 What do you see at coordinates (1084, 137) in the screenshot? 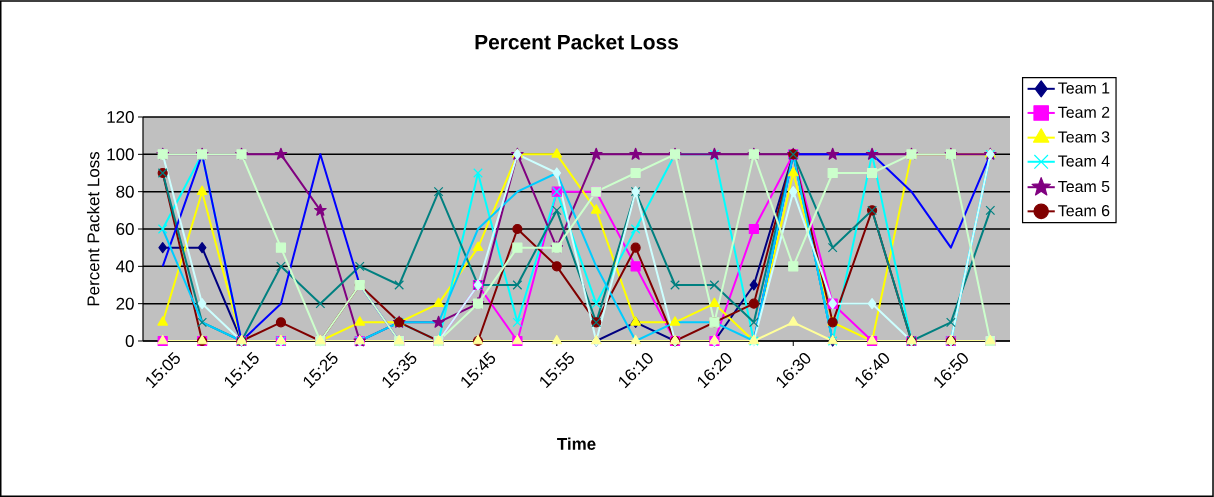
I see `legend-label: Team 3` at bounding box center [1084, 137].